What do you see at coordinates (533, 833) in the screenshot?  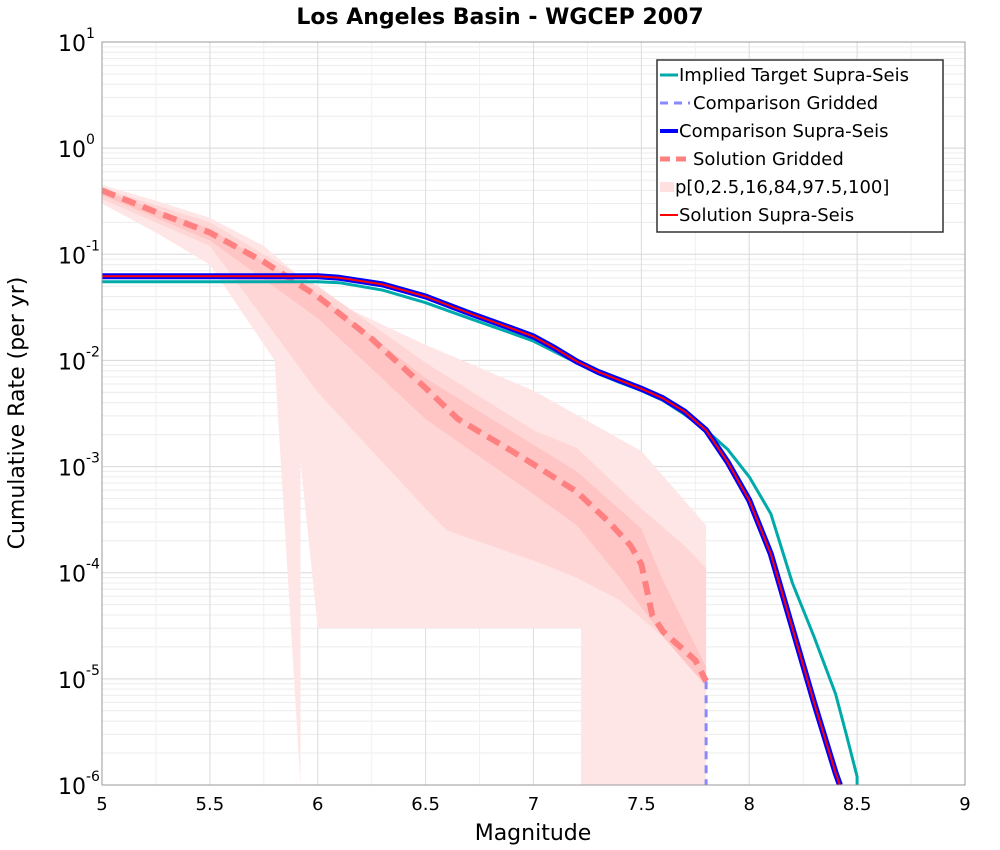 I see `x-axis-label: Magnitude` at bounding box center [533, 833].